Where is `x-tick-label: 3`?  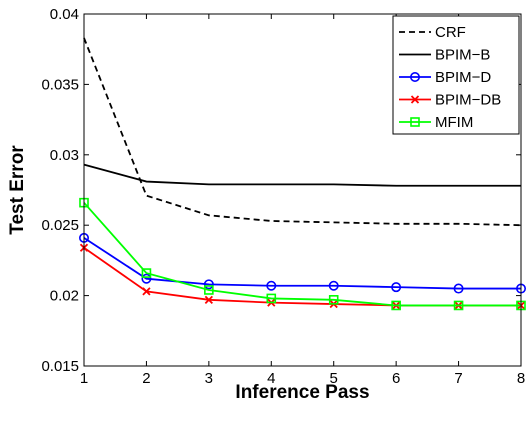 x-tick-label: 3 is located at coordinates (209, 378).